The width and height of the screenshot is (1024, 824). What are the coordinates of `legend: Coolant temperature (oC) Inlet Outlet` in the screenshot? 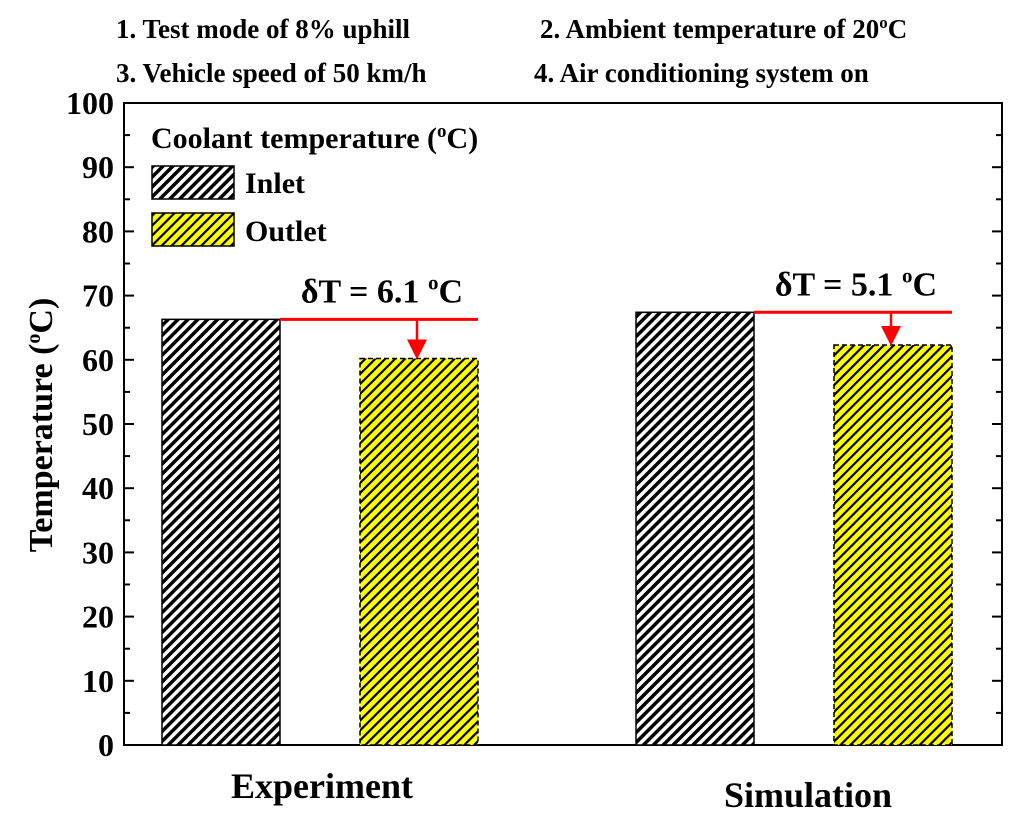 It's located at (314, 184).